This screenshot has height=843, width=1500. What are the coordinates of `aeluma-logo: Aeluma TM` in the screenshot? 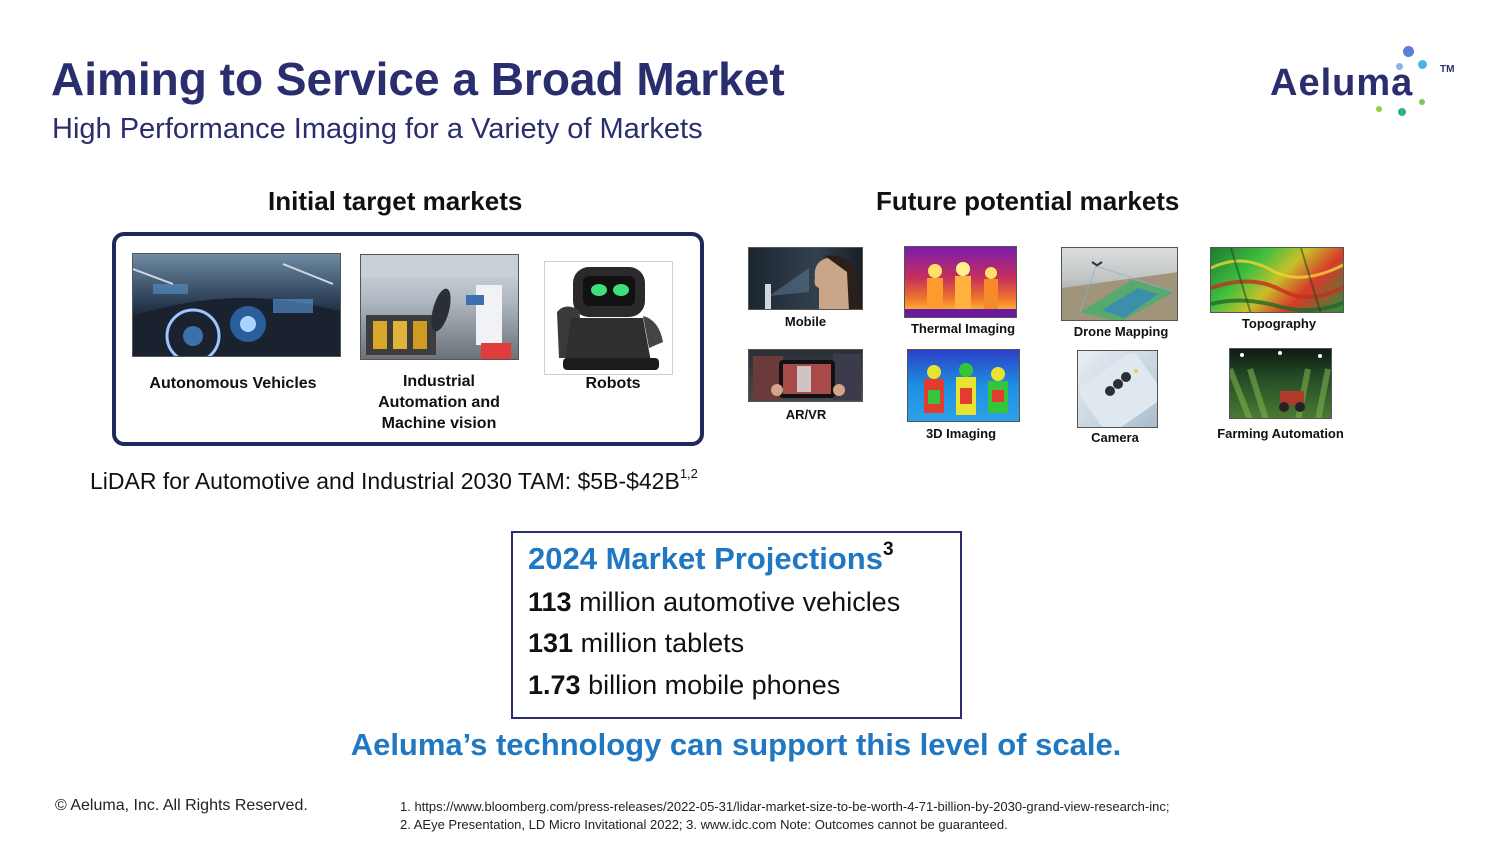 It's located at (1365, 83).